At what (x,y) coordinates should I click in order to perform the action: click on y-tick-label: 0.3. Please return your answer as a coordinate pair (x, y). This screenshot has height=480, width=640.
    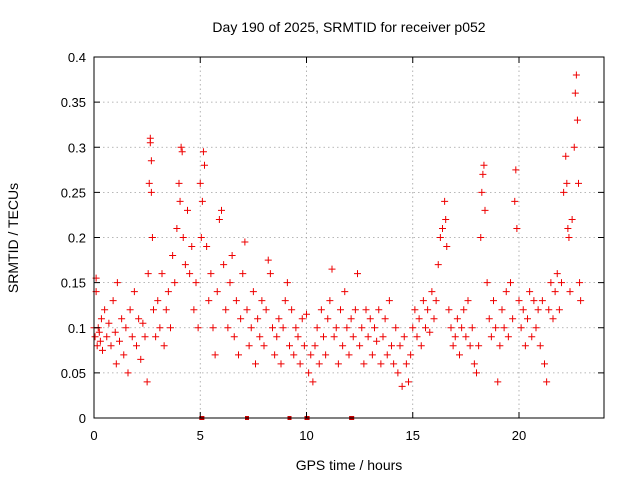
    Looking at the image, I should click on (77, 147).